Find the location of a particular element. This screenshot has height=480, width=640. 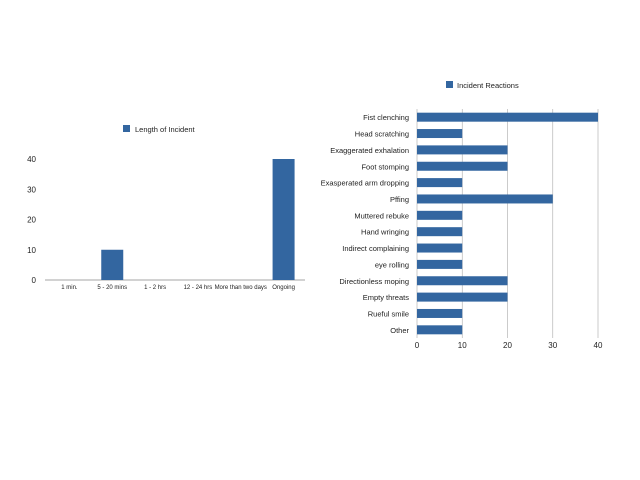

reactions-gridlines is located at coordinates (507, 223).